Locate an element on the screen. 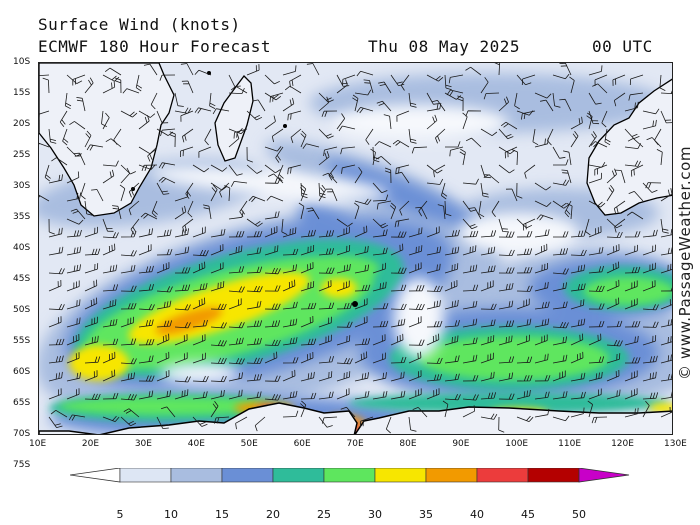 The height and width of the screenshot is (525, 700). antarctica-east-coast is located at coordinates (513, 420).